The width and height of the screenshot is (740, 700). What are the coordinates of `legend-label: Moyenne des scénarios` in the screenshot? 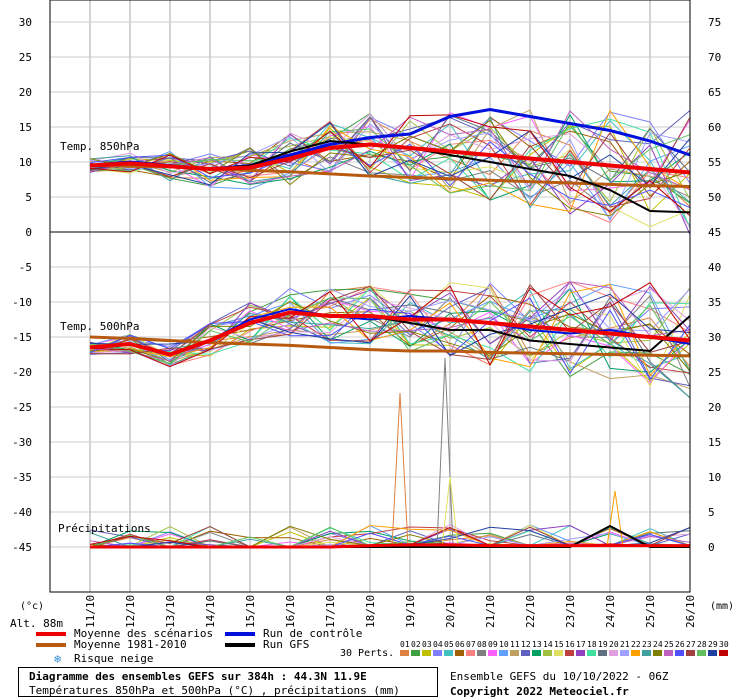 It's located at (143, 633).